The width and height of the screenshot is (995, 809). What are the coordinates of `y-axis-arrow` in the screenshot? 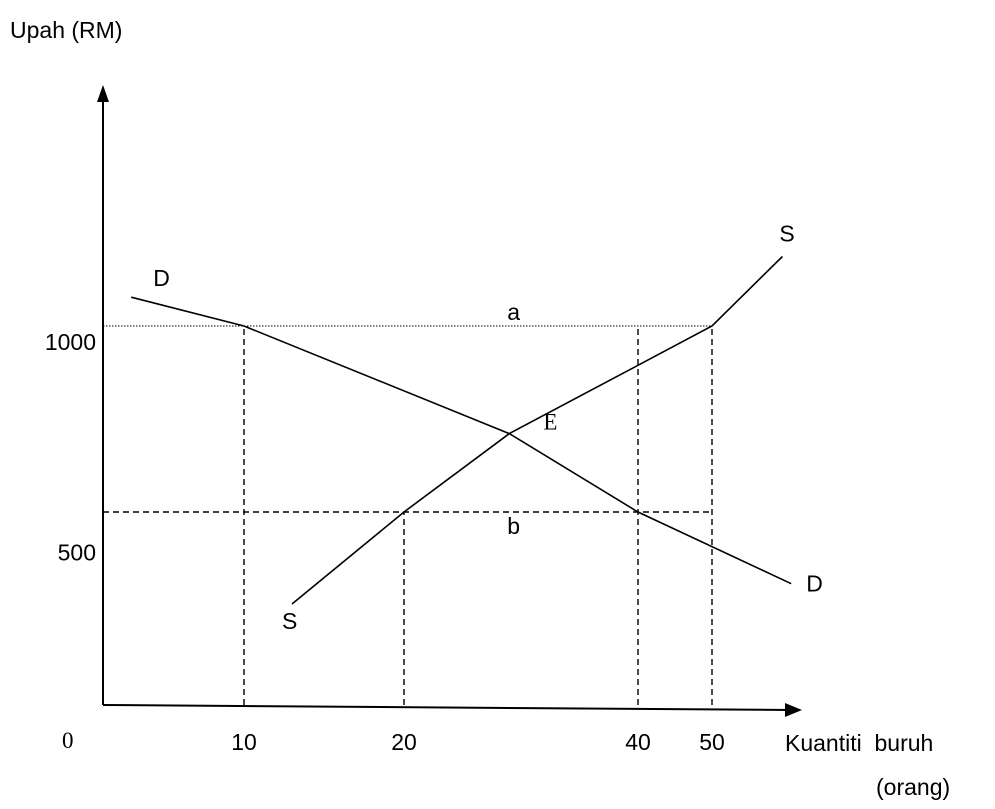 It's located at (103, 93).